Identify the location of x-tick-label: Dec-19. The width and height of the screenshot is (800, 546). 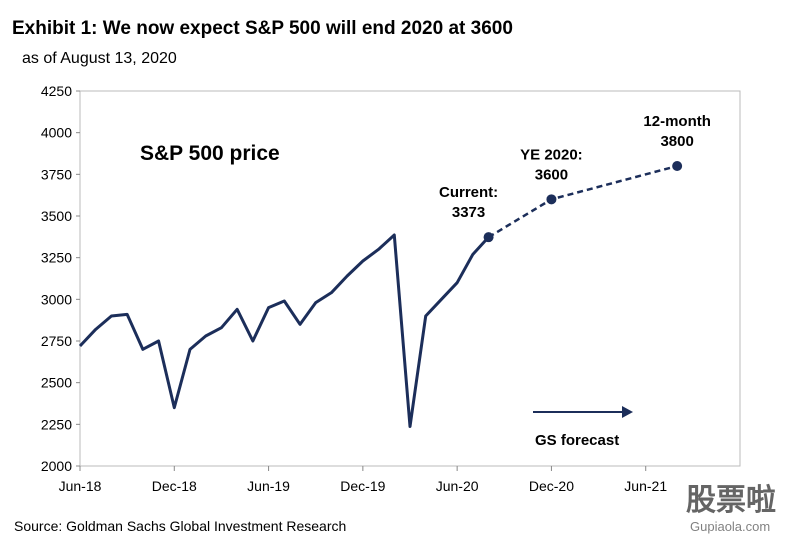
(362, 486).